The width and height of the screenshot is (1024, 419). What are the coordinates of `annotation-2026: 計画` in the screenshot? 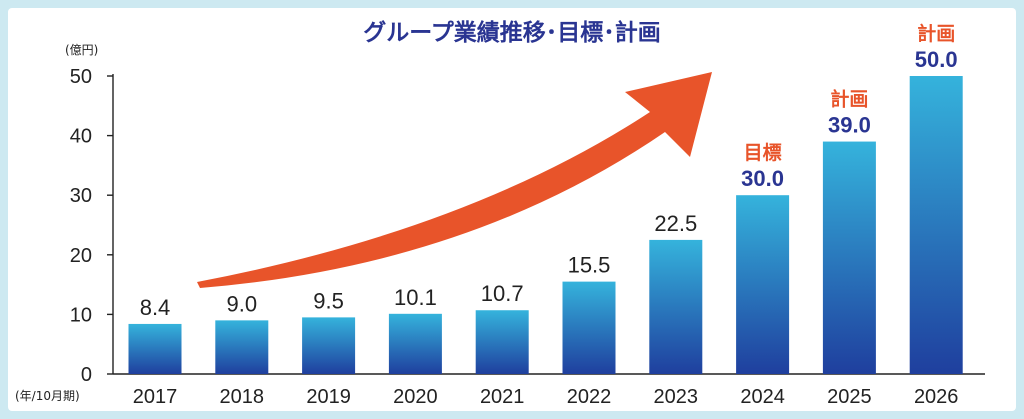 It's located at (936, 33).